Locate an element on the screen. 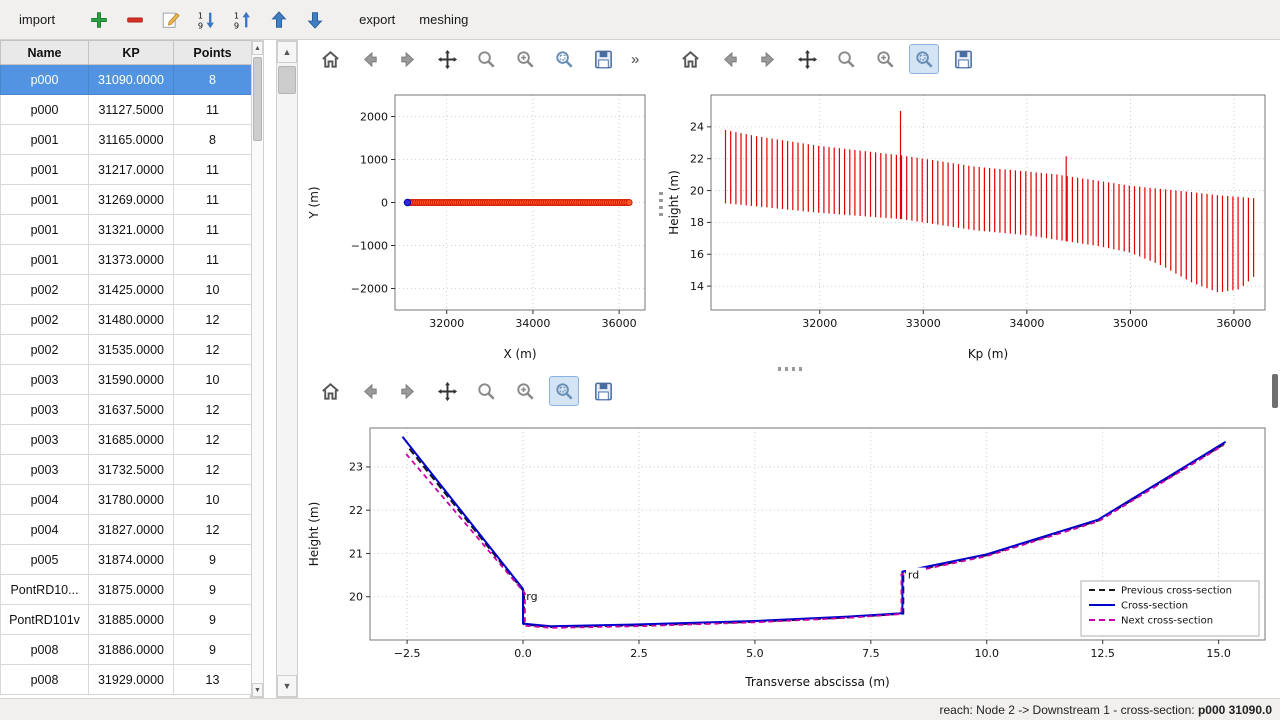 The width and height of the screenshot is (1280, 720). table-cell: 31827.0000 is located at coordinates (131, 529).